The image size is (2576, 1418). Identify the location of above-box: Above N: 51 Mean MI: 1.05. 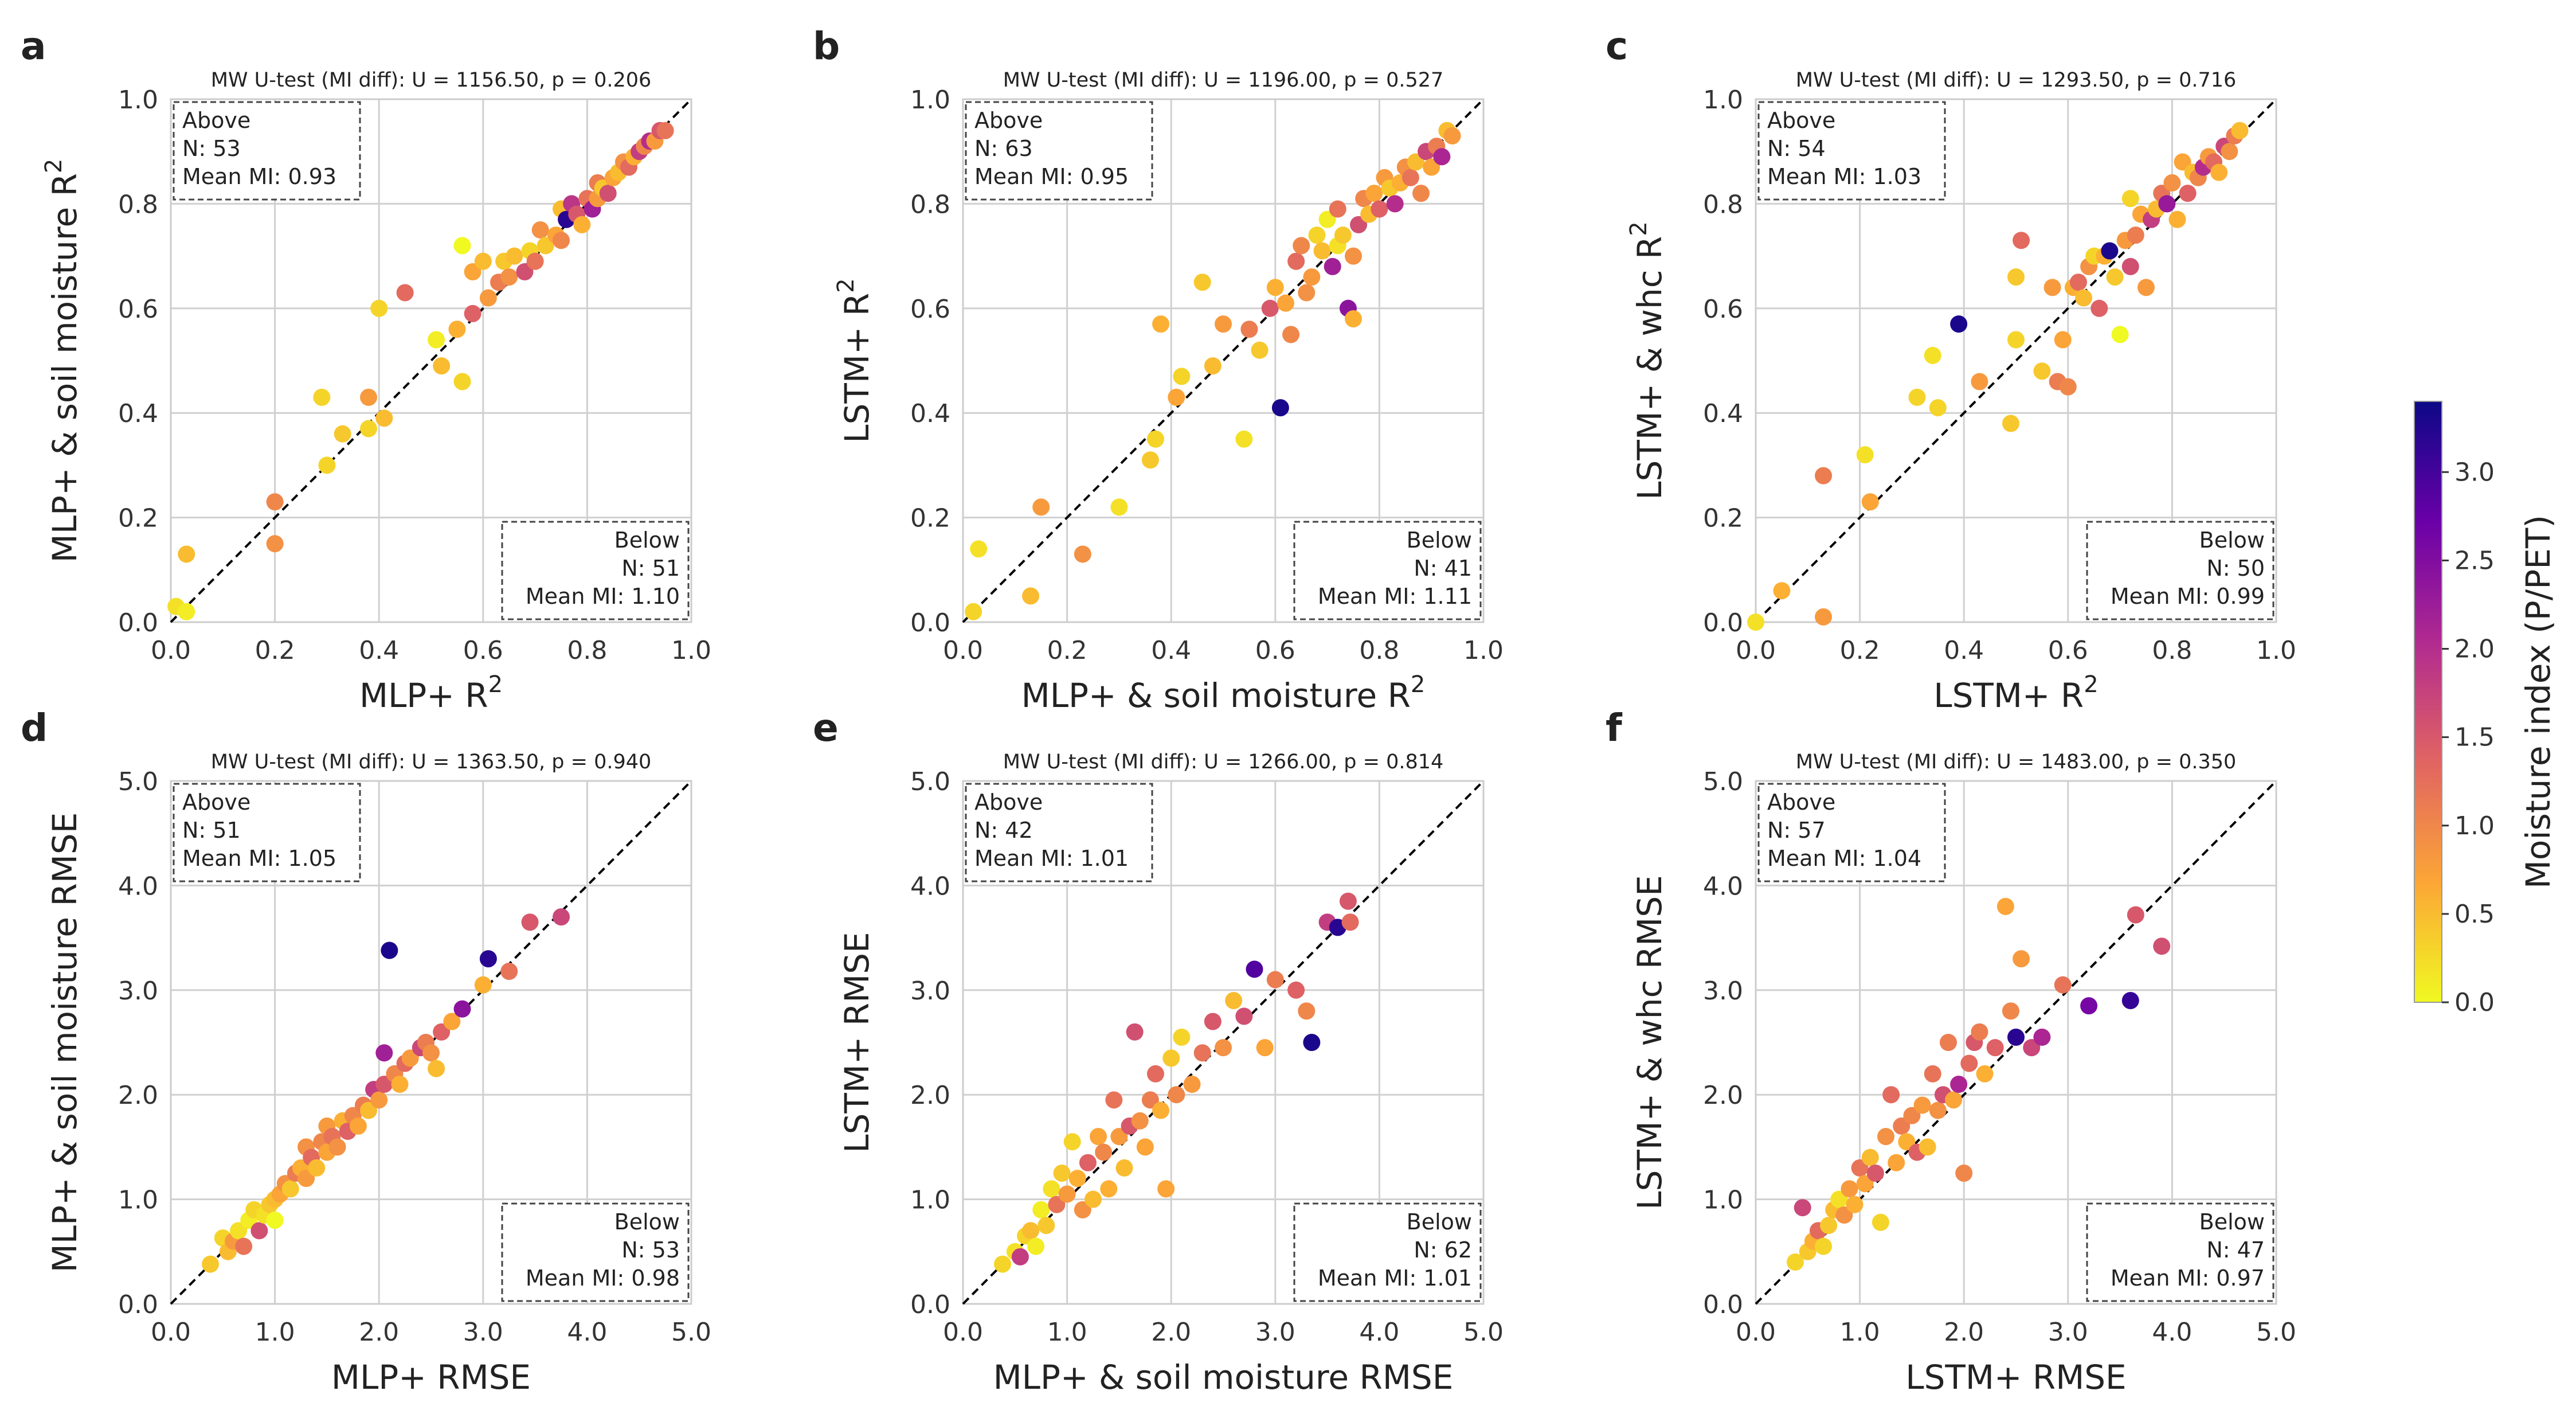
(267, 832).